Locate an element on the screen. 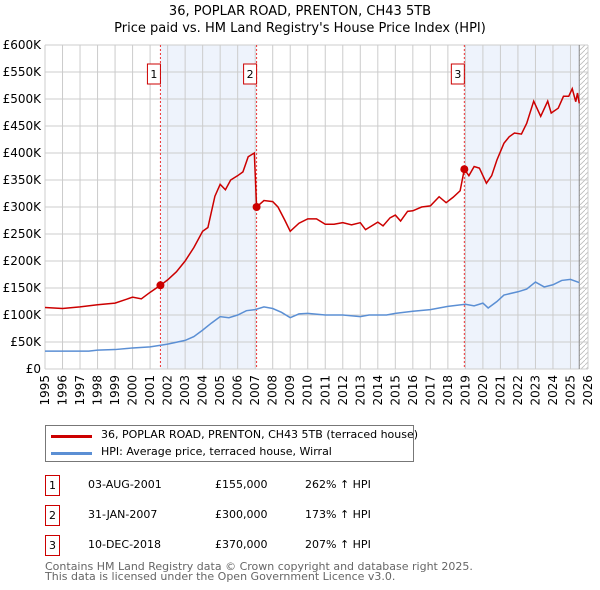 Image resolution: width=600 pixels, height=590 pixels. sale-marker-label: 2 is located at coordinates (250, 74).